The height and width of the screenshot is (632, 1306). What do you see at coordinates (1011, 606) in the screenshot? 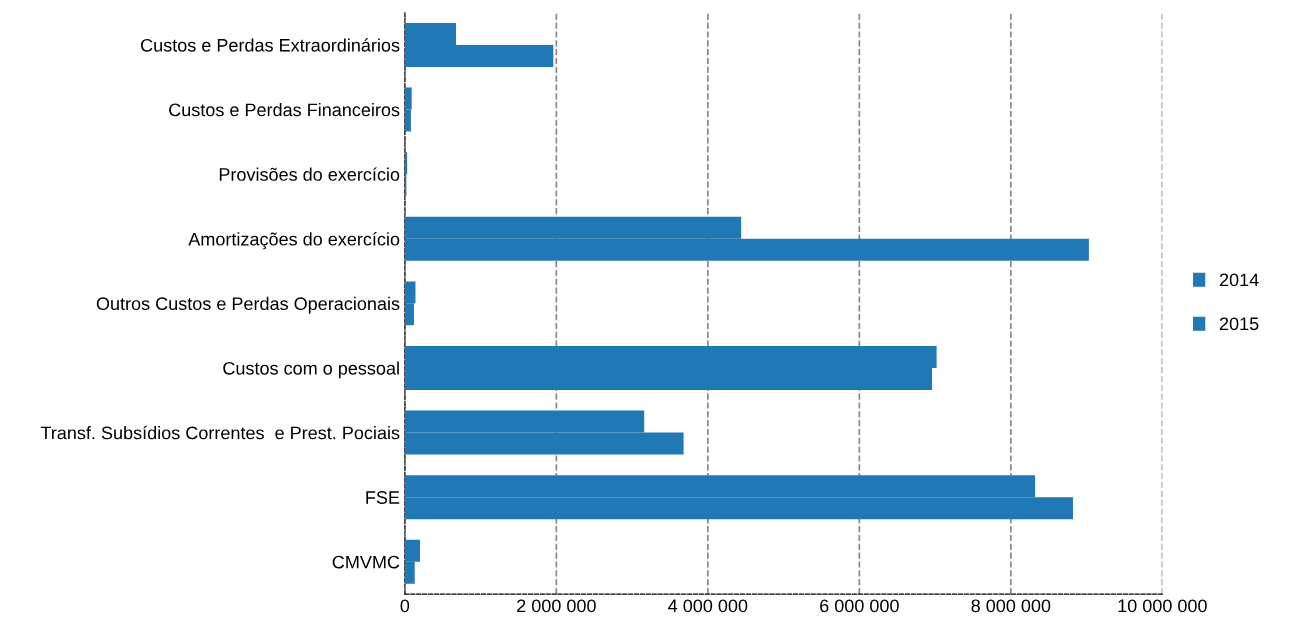
I see `x-tick-label: 8 000 000` at bounding box center [1011, 606].